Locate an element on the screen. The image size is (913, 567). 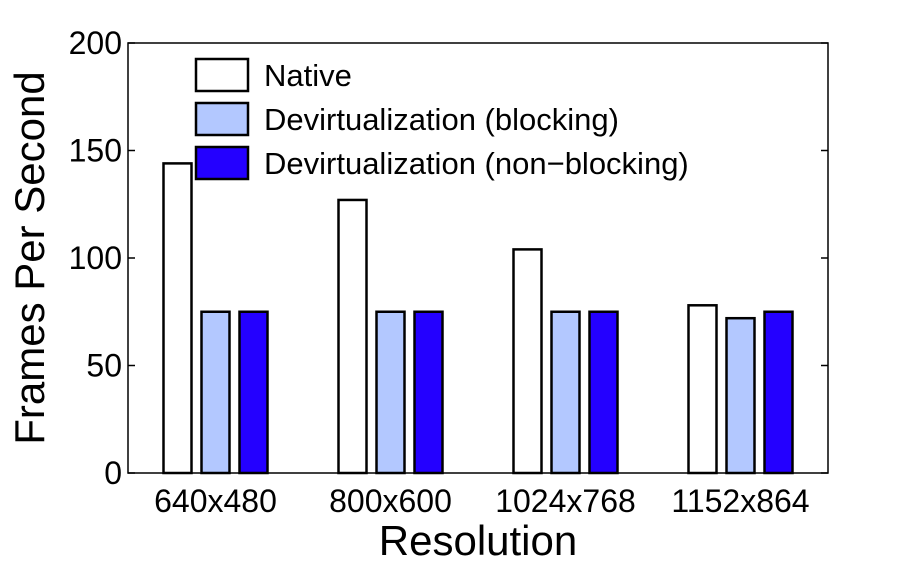
y-tick-label: 50 is located at coordinates (104, 366).